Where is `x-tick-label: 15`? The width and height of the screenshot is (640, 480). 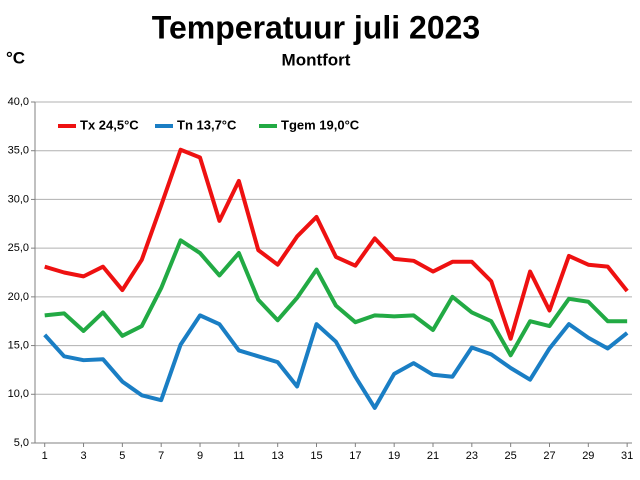
x-tick-label: 15 is located at coordinates (316, 456).